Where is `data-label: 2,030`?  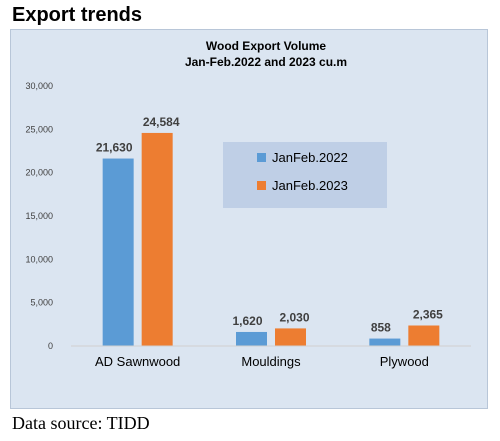 data-label: 2,030 is located at coordinates (294, 317).